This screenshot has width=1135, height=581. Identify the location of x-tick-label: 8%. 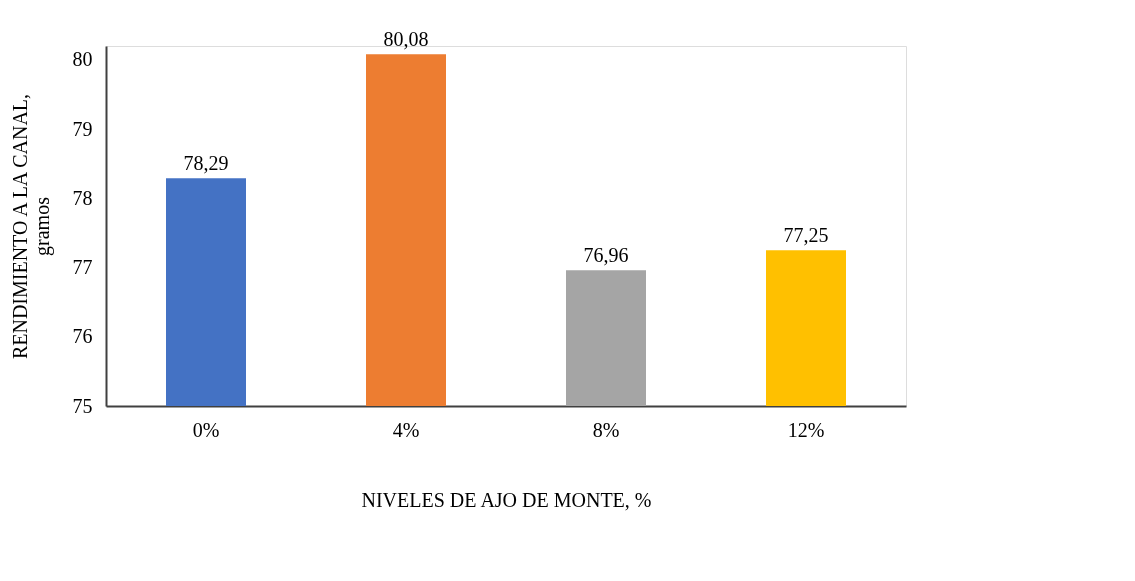
(606, 429).